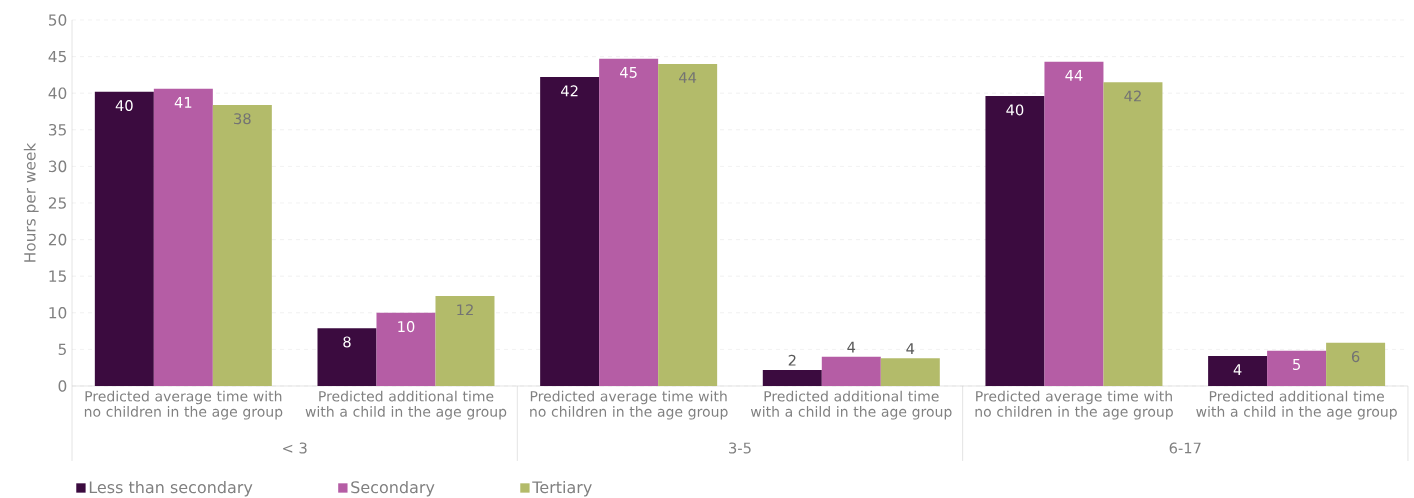 The image size is (1414, 498). I want to click on data-label: 10, so click(406, 327).